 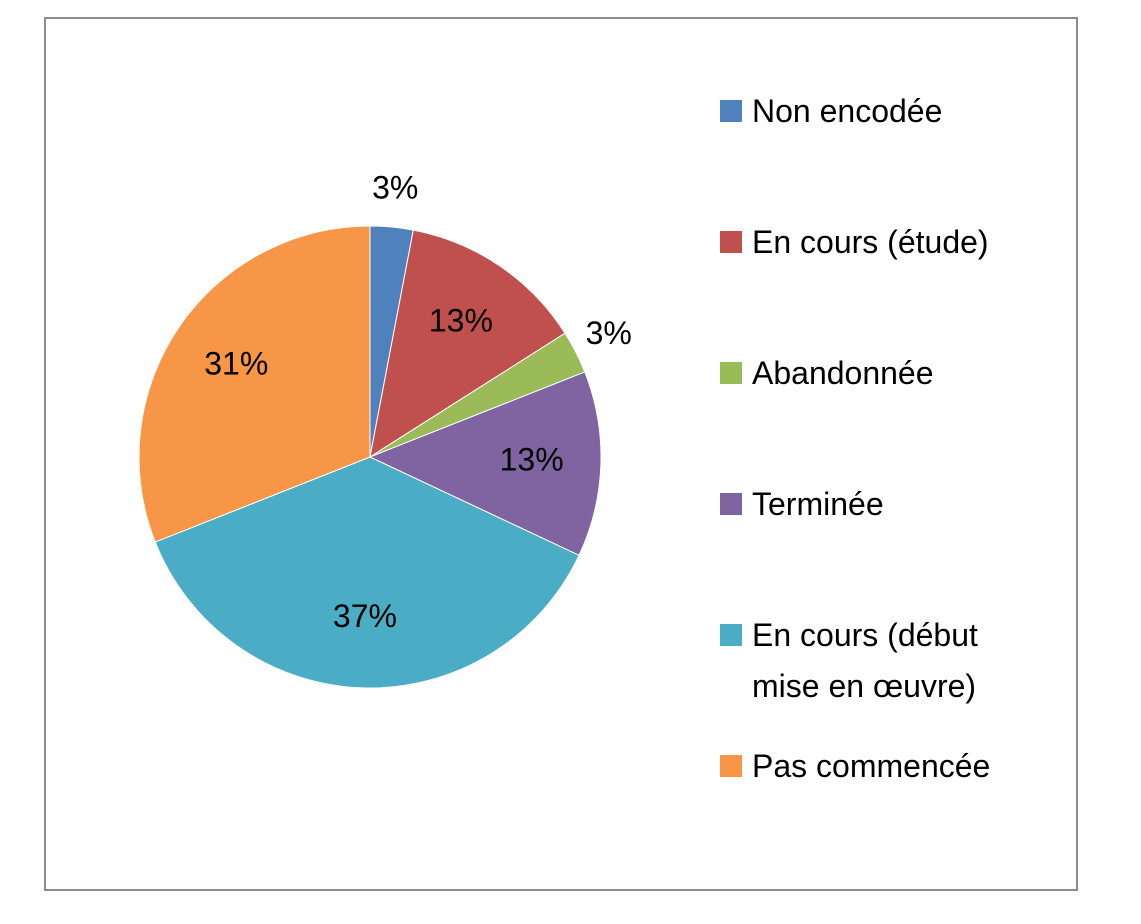 I want to click on legend-label: Pas commencée, so click(x=871, y=766).